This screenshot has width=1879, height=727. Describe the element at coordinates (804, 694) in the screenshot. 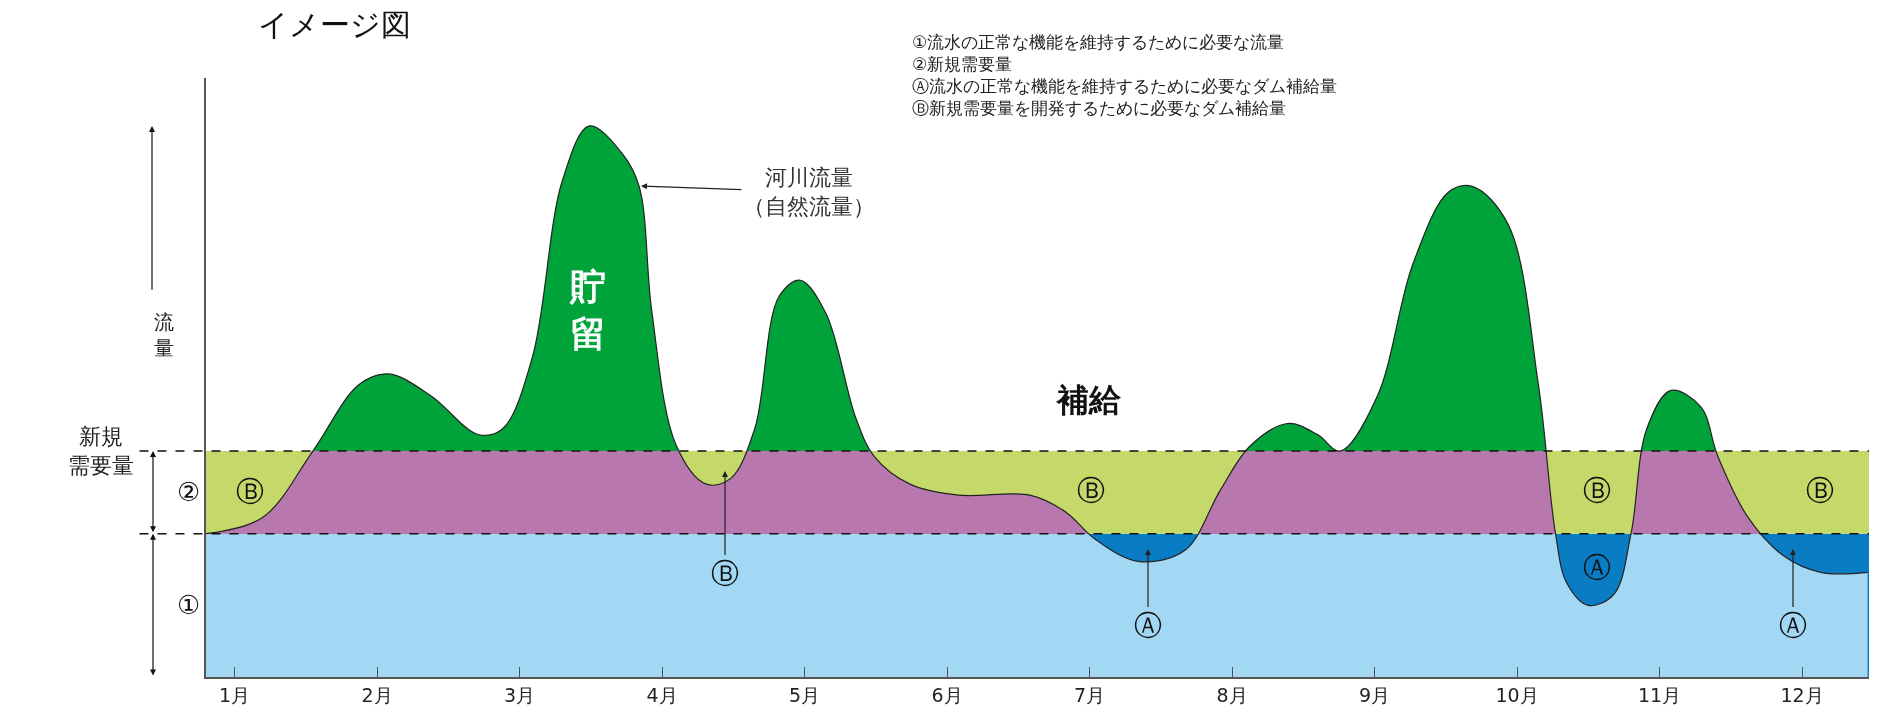

I see `x-tick-label: 5月` at that location.